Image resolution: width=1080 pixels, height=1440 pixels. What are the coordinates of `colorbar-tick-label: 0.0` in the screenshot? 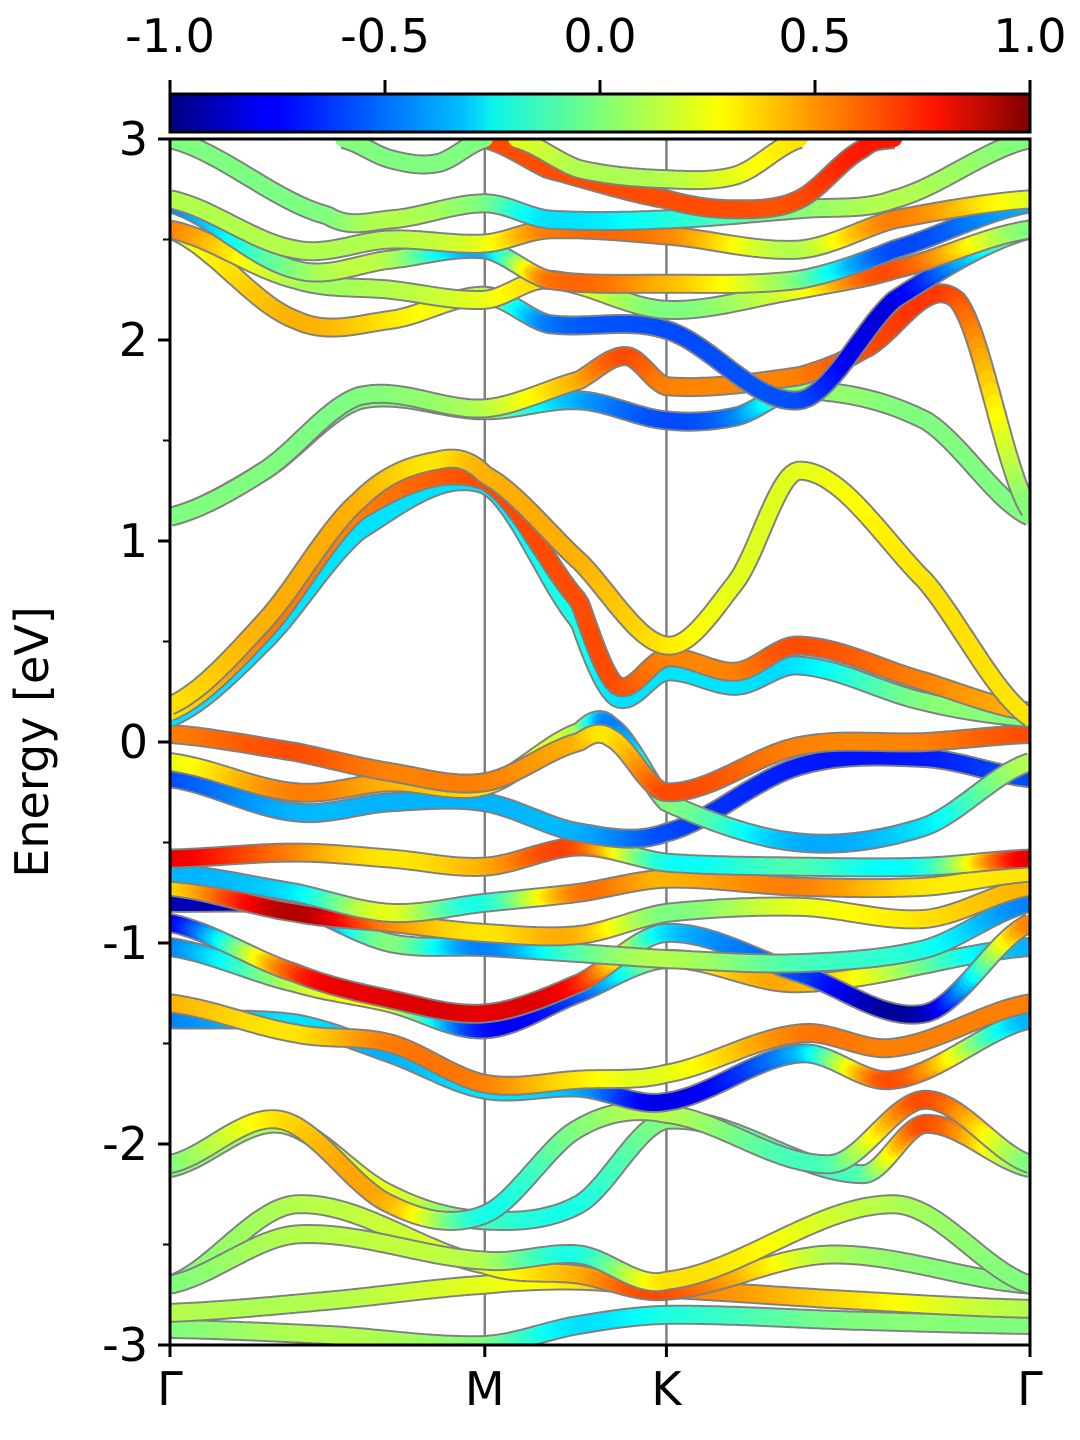 It's located at (599, 36).